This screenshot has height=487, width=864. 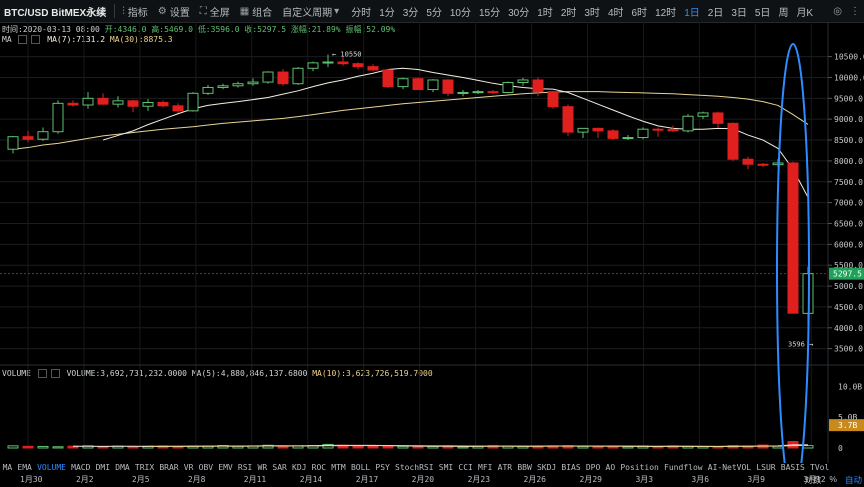 What do you see at coordinates (144, 467) in the screenshot?
I see `indicator-trix: TRIX` at bounding box center [144, 467].